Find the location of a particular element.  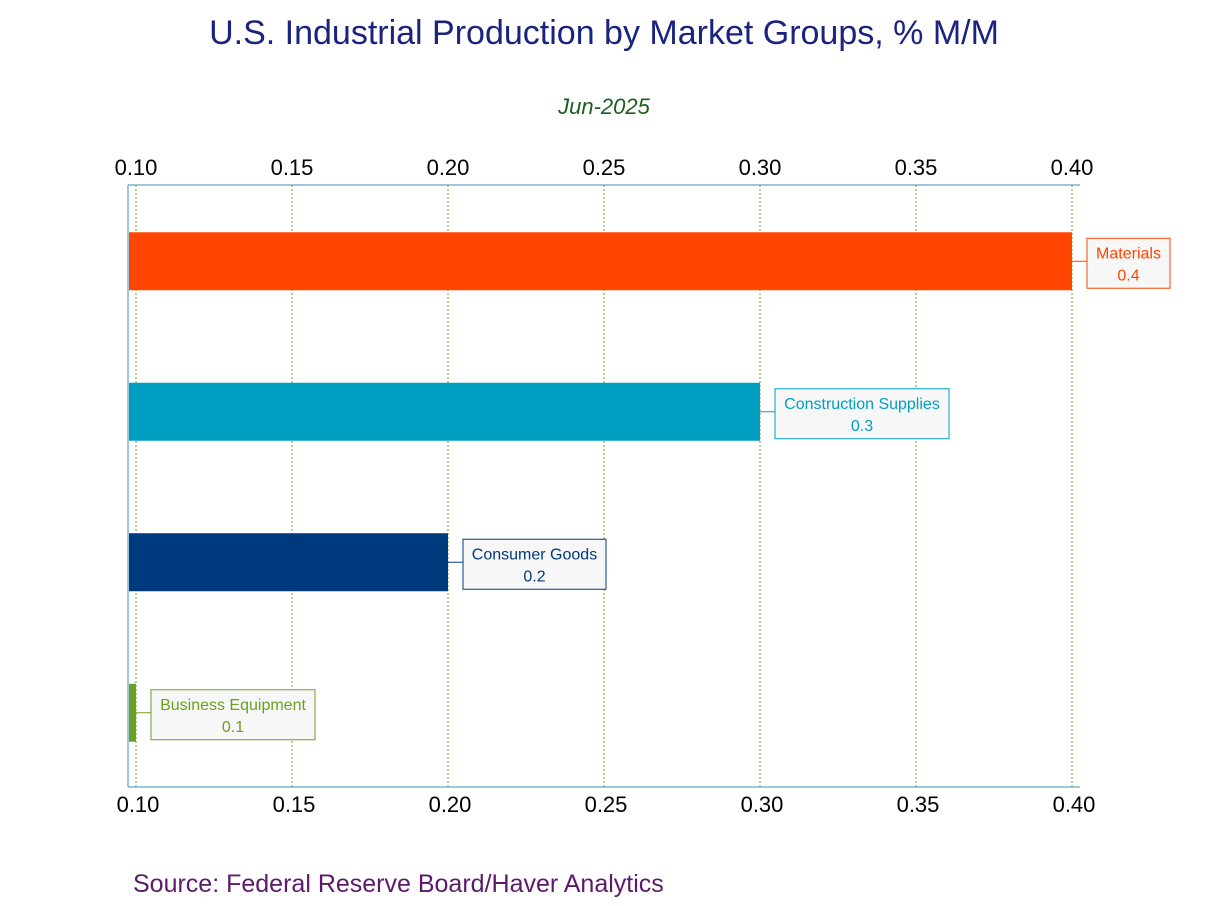

callout-category-label: Consumer Goods is located at coordinates (534, 554).